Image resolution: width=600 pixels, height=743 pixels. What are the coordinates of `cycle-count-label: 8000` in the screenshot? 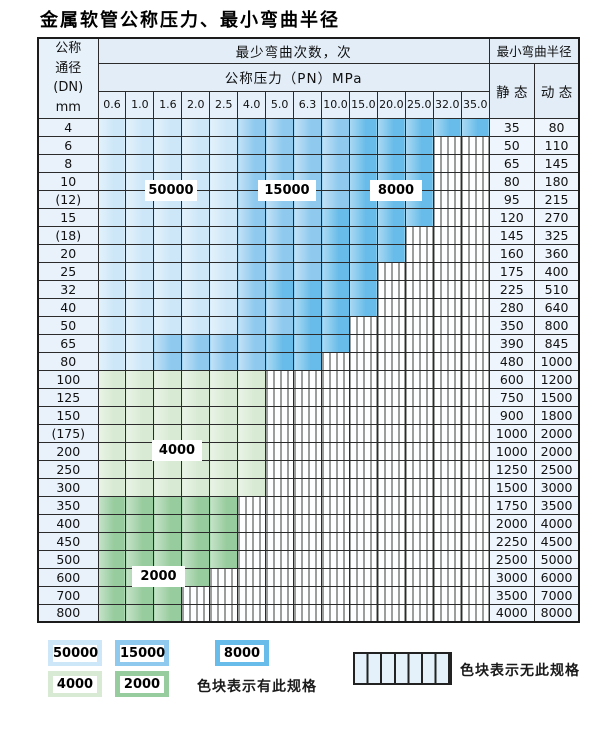 It's located at (396, 190).